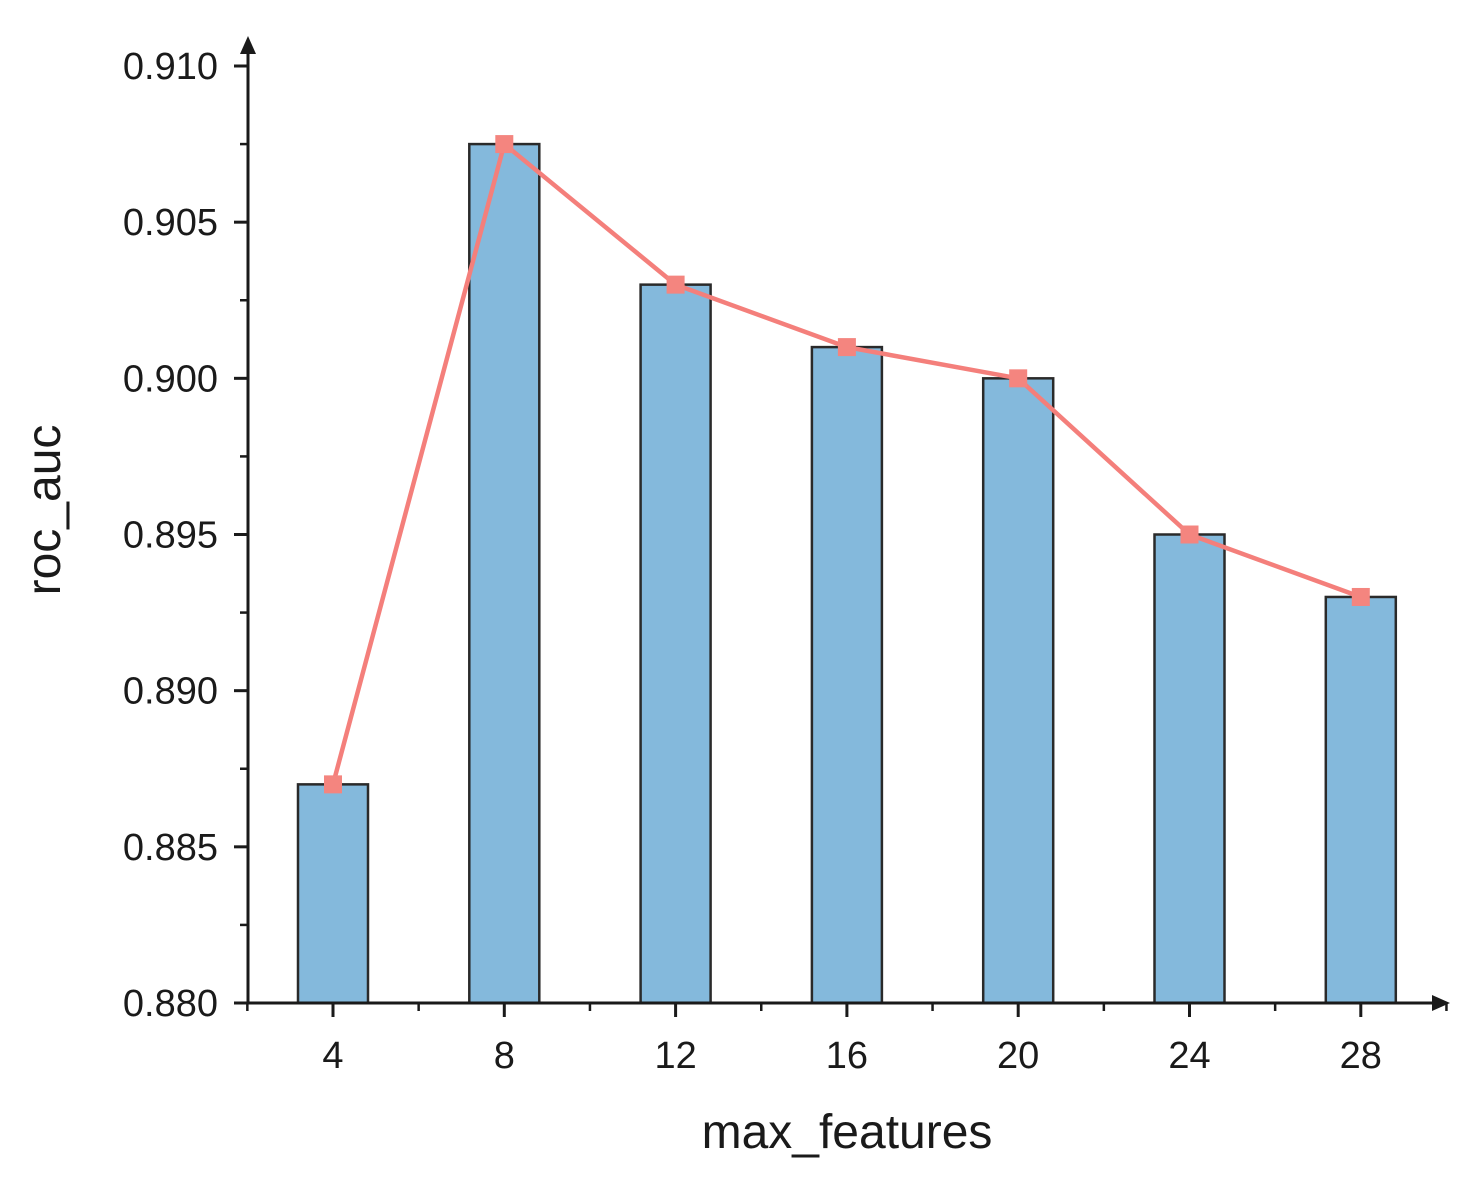 The height and width of the screenshot is (1198, 1476). I want to click on y-axis-title: roc_auc, so click(44, 510).